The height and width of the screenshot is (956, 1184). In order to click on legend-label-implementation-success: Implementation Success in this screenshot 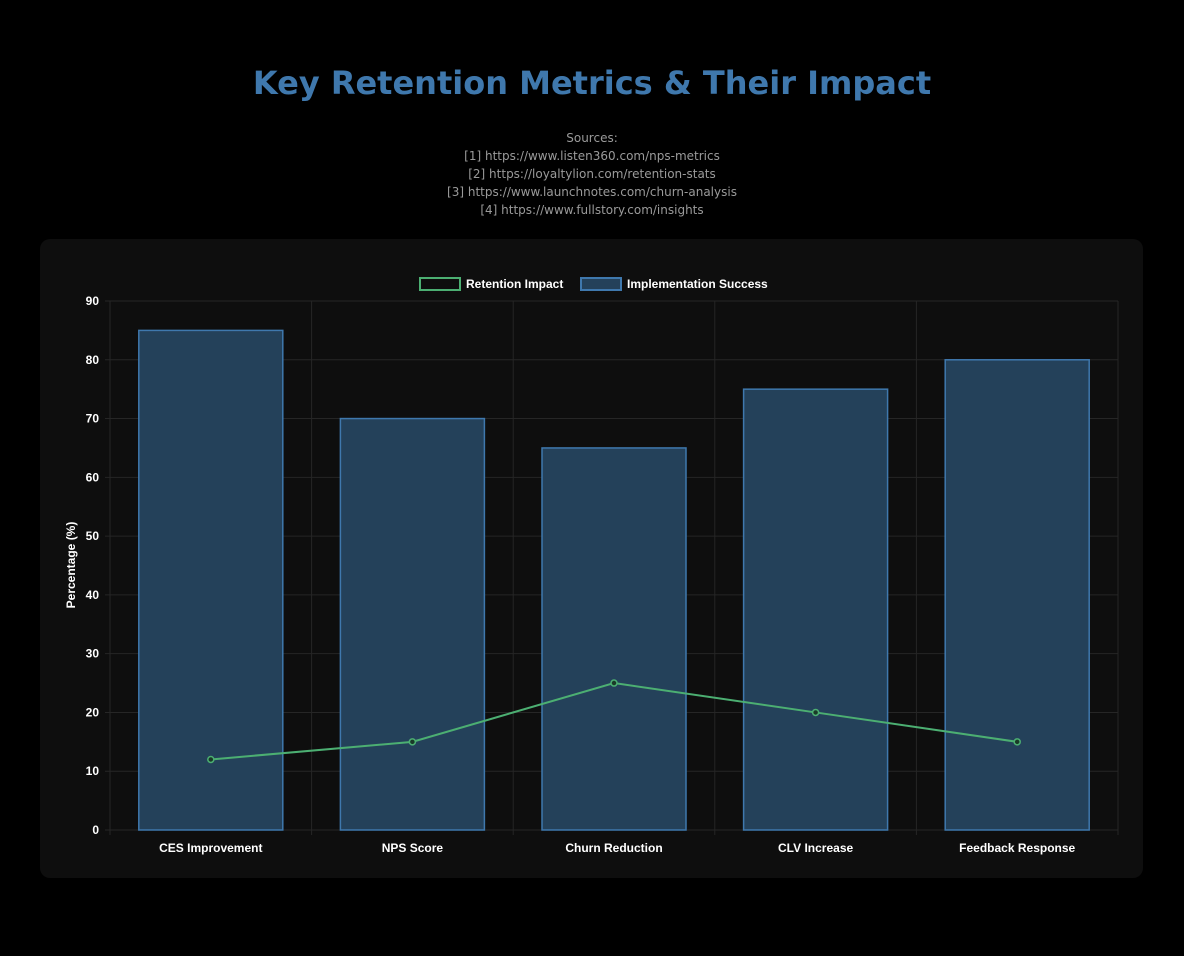, I will do `click(697, 284)`.